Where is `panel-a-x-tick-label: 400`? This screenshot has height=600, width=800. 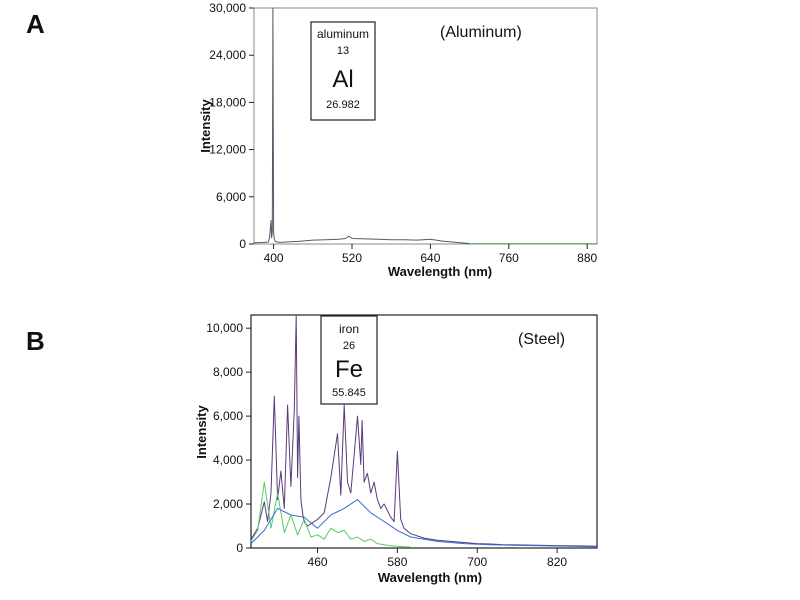
panel-a-x-tick-label: 400 is located at coordinates (274, 258).